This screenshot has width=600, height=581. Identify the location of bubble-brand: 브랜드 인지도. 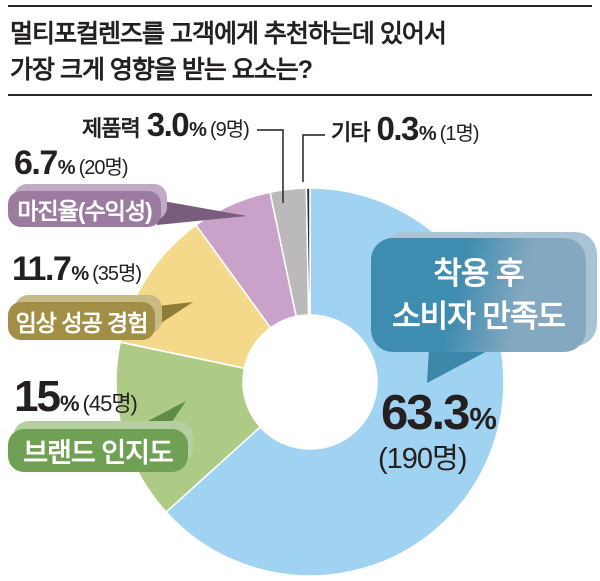
(100, 446).